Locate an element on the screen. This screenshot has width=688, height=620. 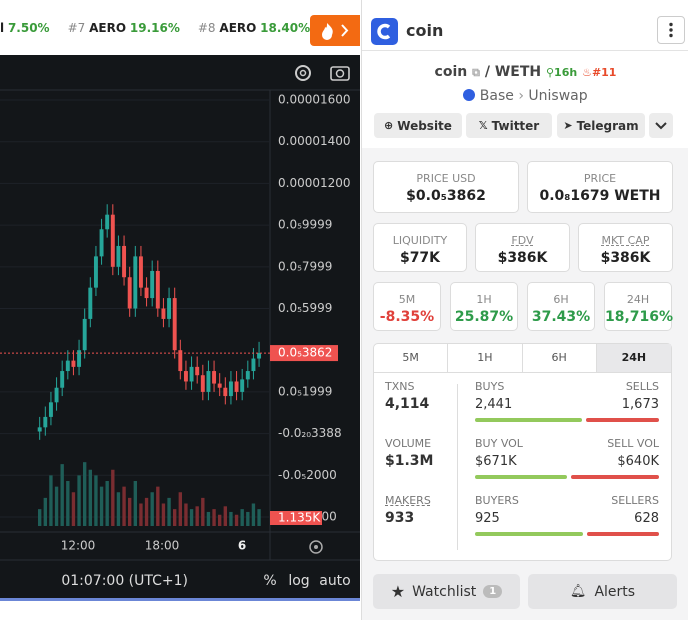
card-label: FDV is located at coordinates (522, 240).